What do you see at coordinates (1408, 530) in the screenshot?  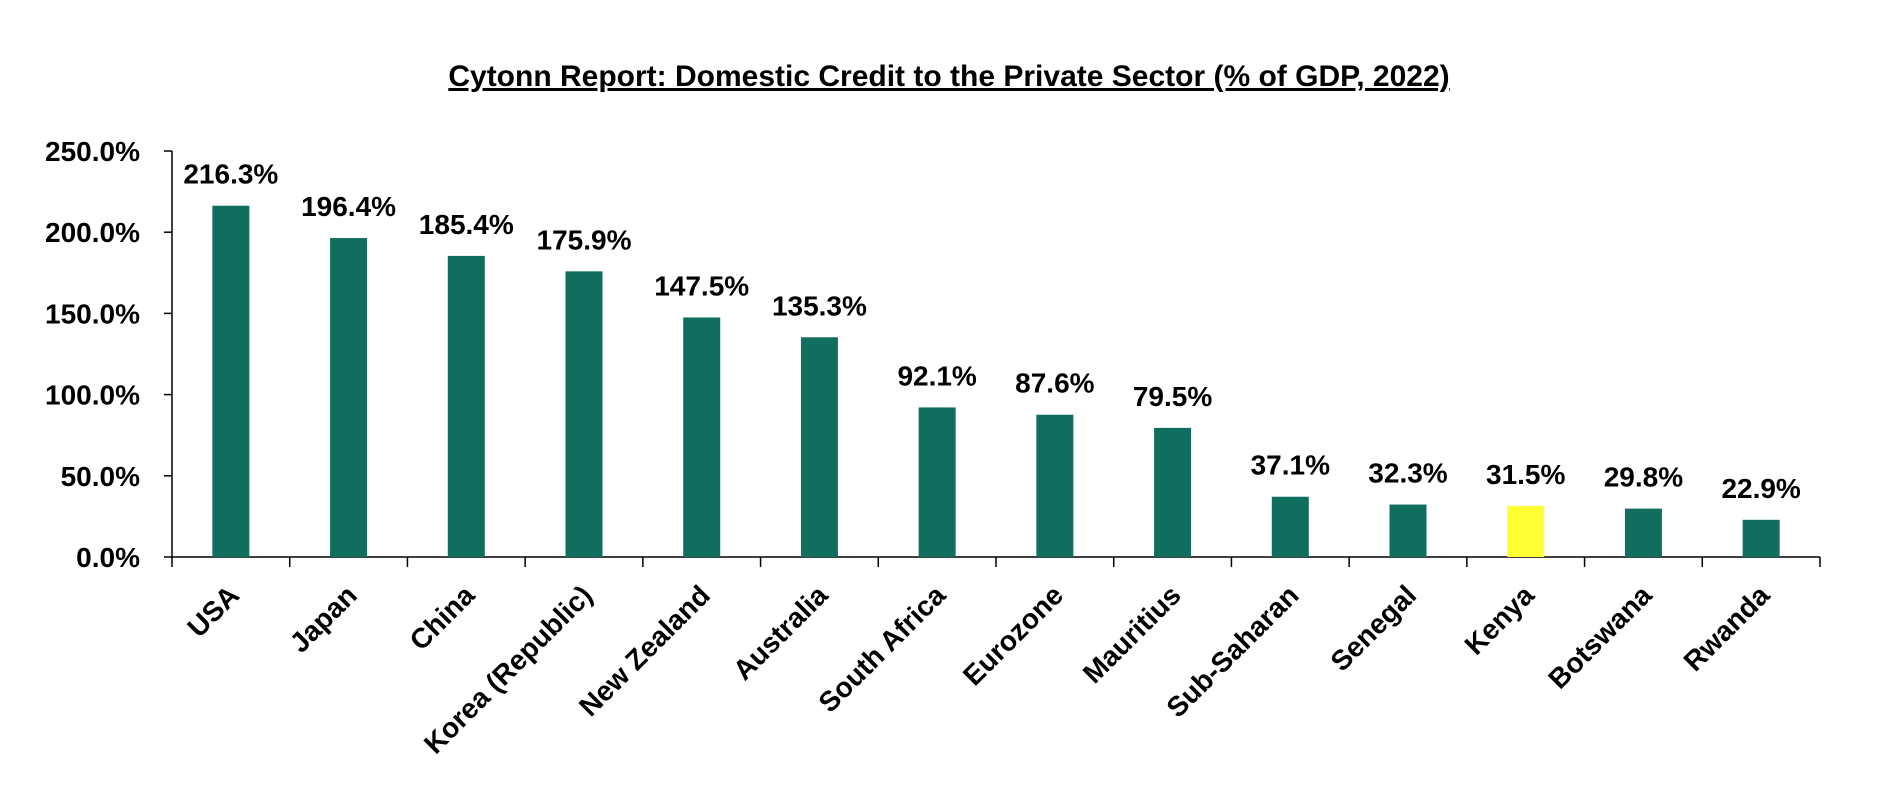 I see `bar-senegal` at bounding box center [1408, 530].